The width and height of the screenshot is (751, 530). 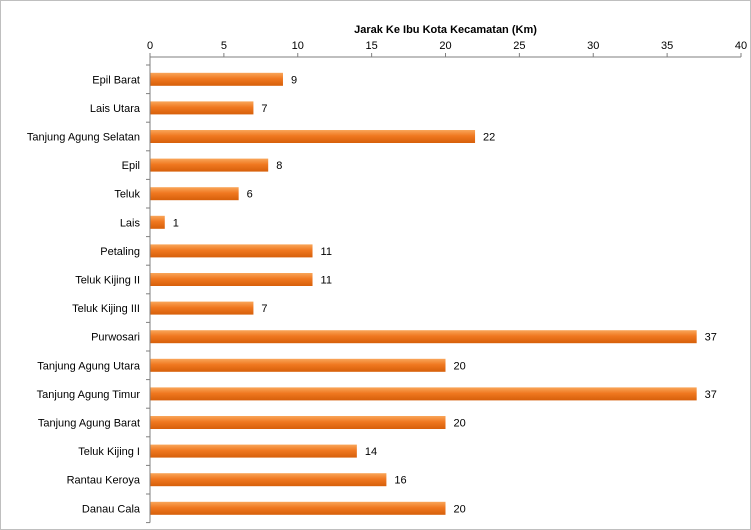 What do you see at coordinates (116, 80) in the screenshot?
I see `category-label: Epil Barat` at bounding box center [116, 80].